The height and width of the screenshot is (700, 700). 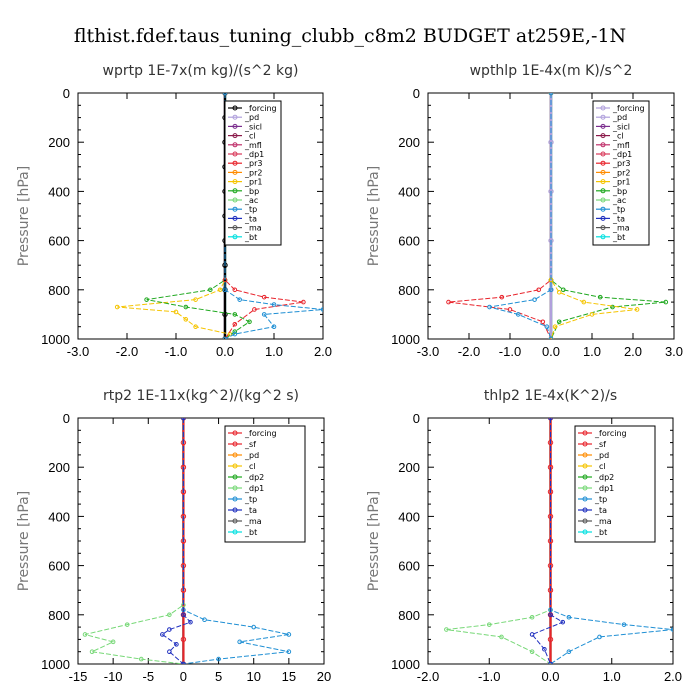 I want to click on x-tick-label: 2.0, so click(x=673, y=676).